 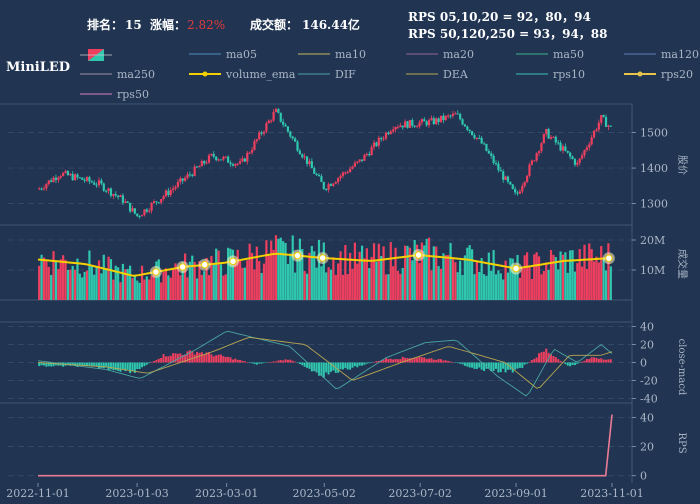 What do you see at coordinates (458, 54) in the screenshot?
I see `legend-label: ma20` at bounding box center [458, 54].